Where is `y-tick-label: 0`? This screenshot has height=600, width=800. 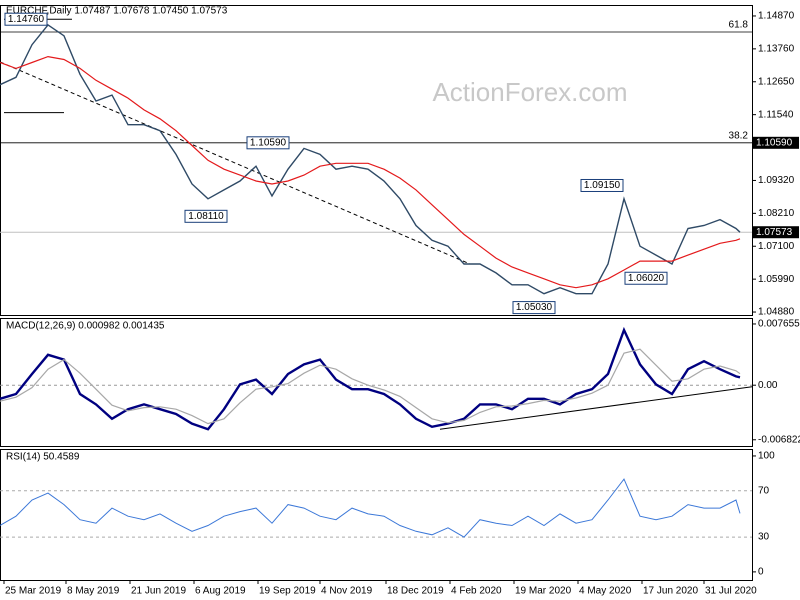 y-tick-label: 0 is located at coordinates (761, 572).